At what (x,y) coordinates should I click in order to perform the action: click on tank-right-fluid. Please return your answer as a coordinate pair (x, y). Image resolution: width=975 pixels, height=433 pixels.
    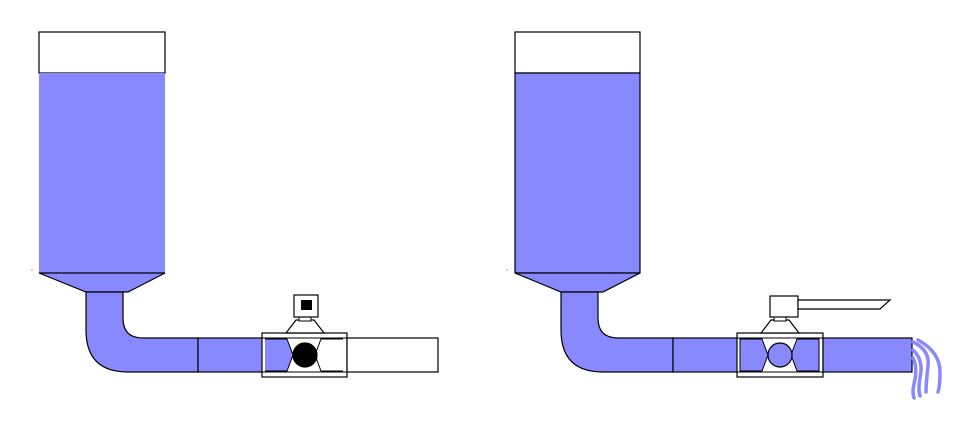
    Looking at the image, I should click on (577, 173).